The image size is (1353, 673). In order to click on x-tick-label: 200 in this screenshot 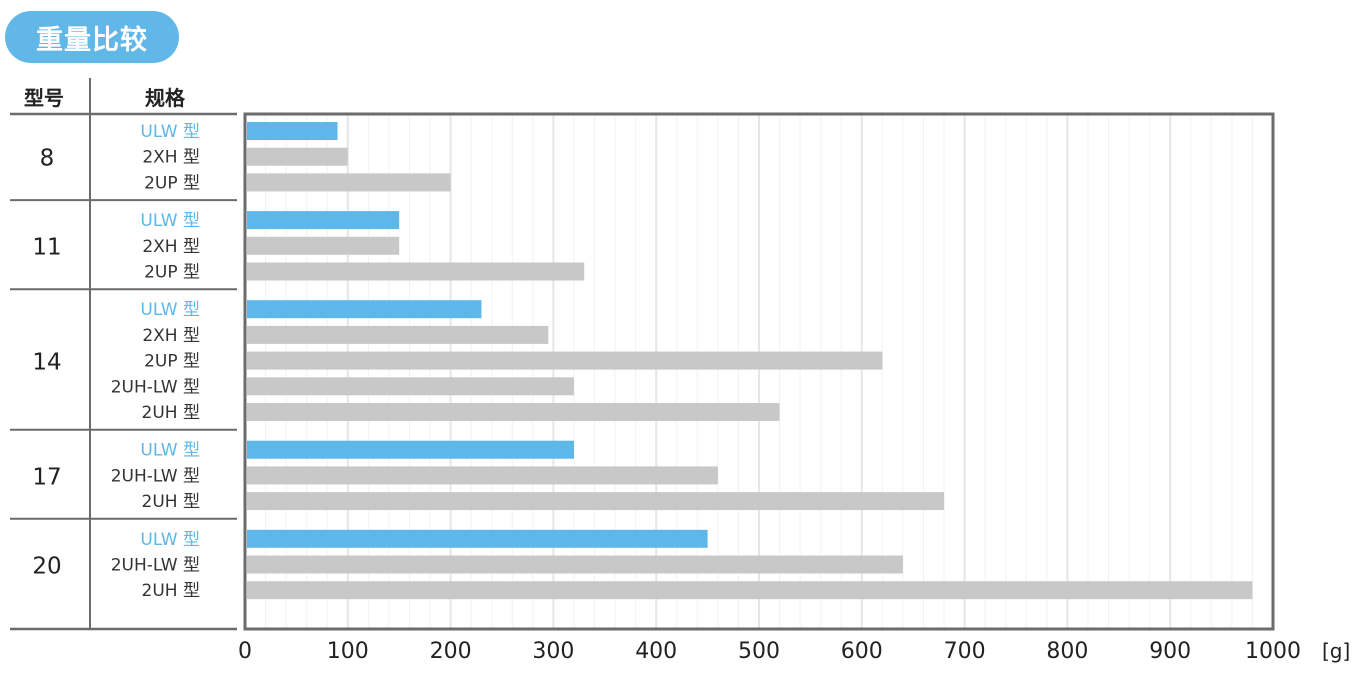, I will do `click(451, 651)`.